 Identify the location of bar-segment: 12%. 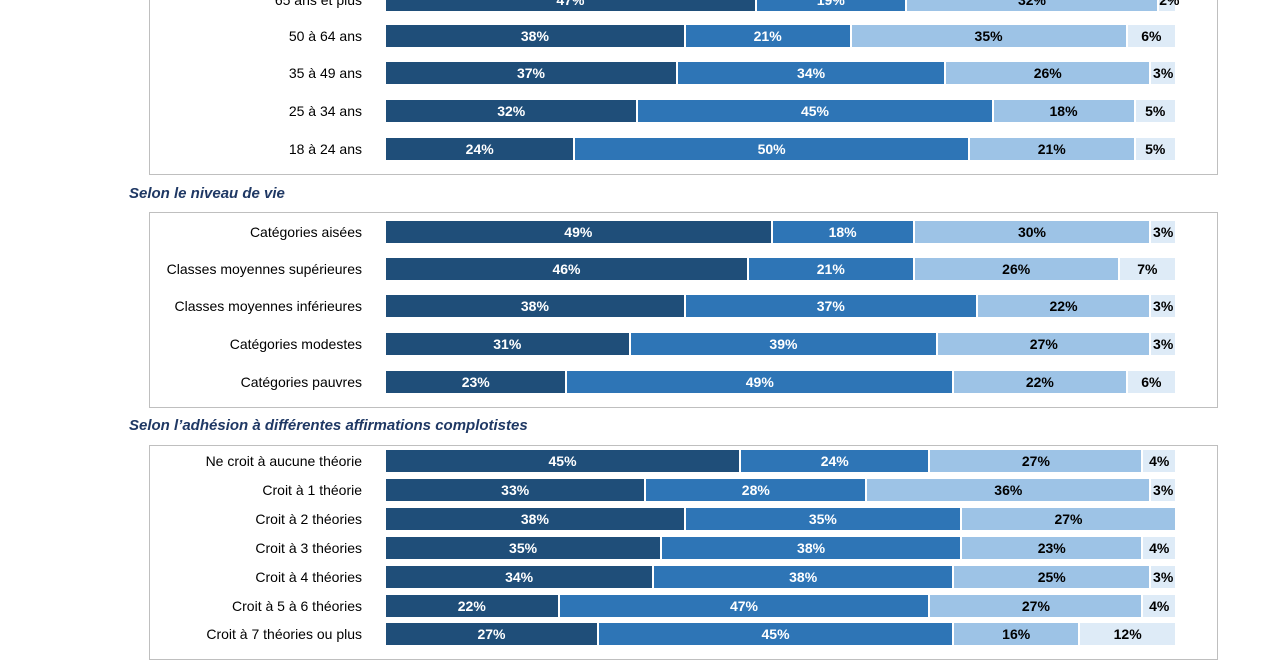
(1127, 634).